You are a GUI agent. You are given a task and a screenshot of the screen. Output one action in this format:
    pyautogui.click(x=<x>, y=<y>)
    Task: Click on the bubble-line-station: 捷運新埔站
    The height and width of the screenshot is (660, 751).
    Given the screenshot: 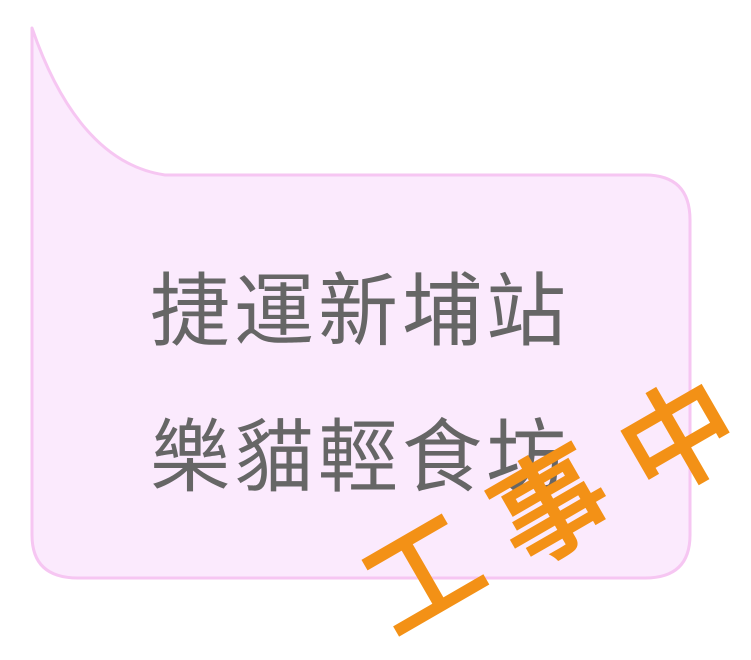 What is the action you would take?
    pyautogui.click(x=360, y=311)
    